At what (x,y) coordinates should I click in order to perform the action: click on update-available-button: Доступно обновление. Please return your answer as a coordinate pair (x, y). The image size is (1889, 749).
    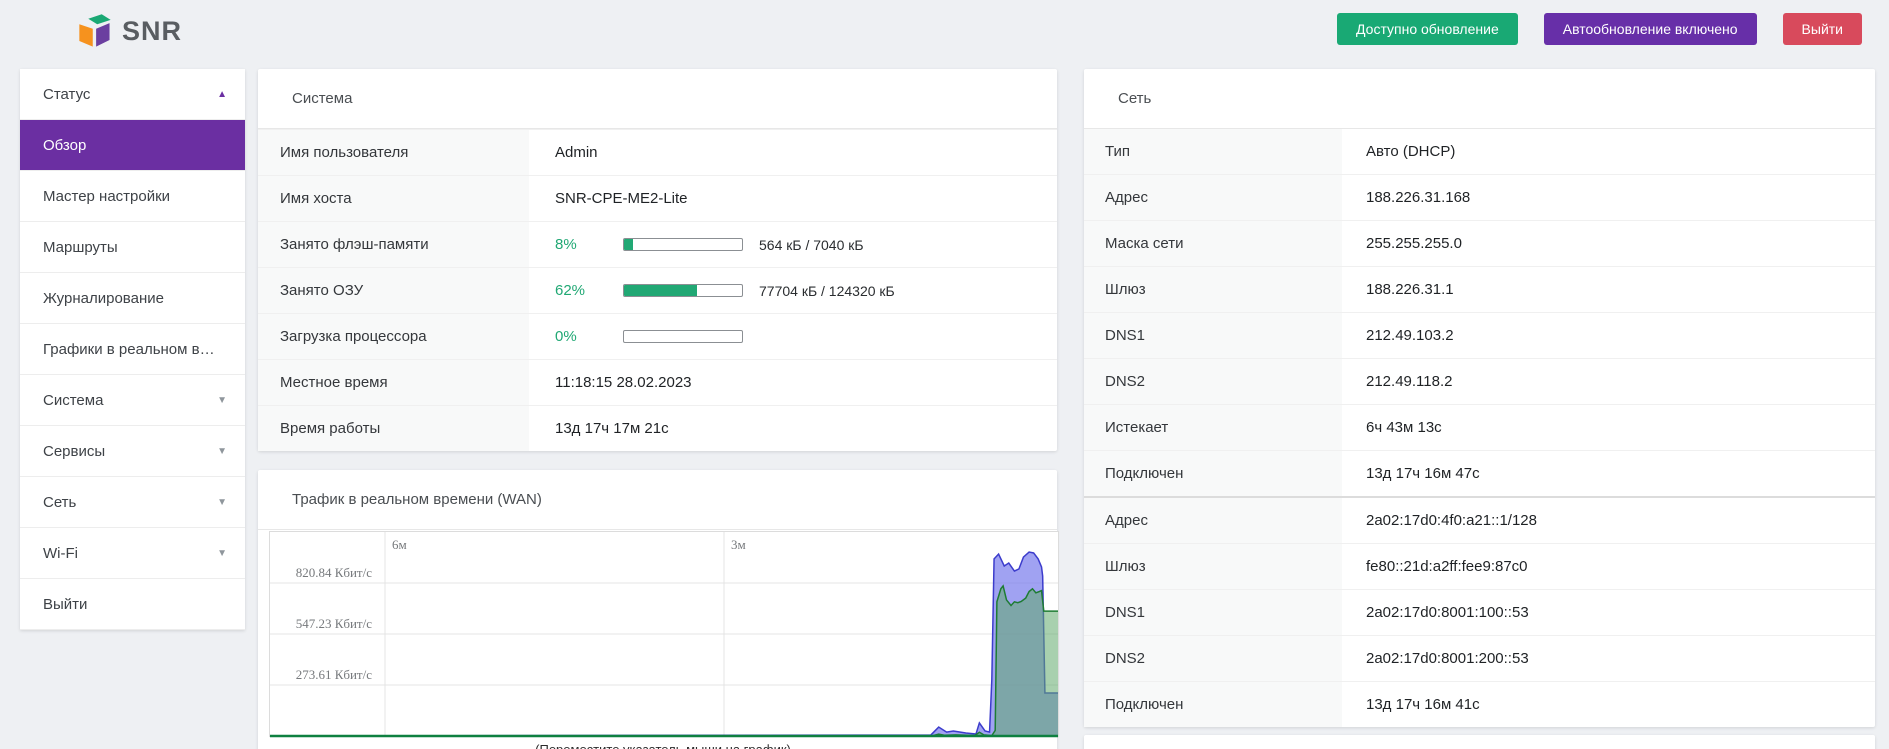
    Looking at the image, I should click on (1427, 29).